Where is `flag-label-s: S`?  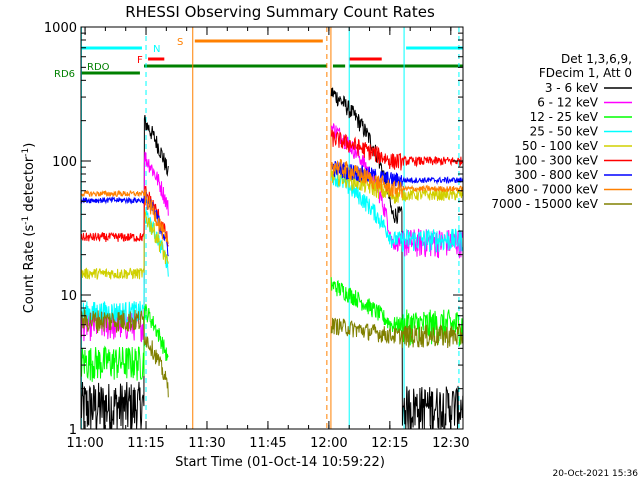
flag-label-s: S is located at coordinates (180, 42).